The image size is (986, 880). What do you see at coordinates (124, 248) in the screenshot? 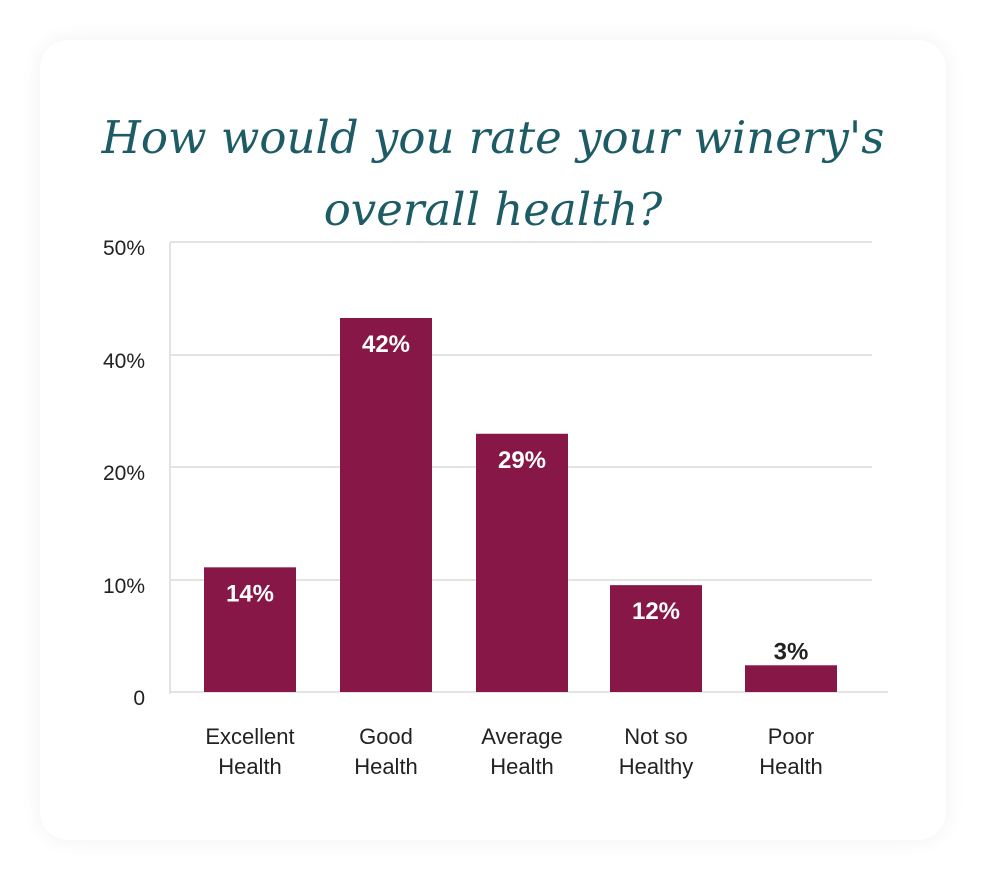
I see `y-tick-label: 50%` at bounding box center [124, 248].